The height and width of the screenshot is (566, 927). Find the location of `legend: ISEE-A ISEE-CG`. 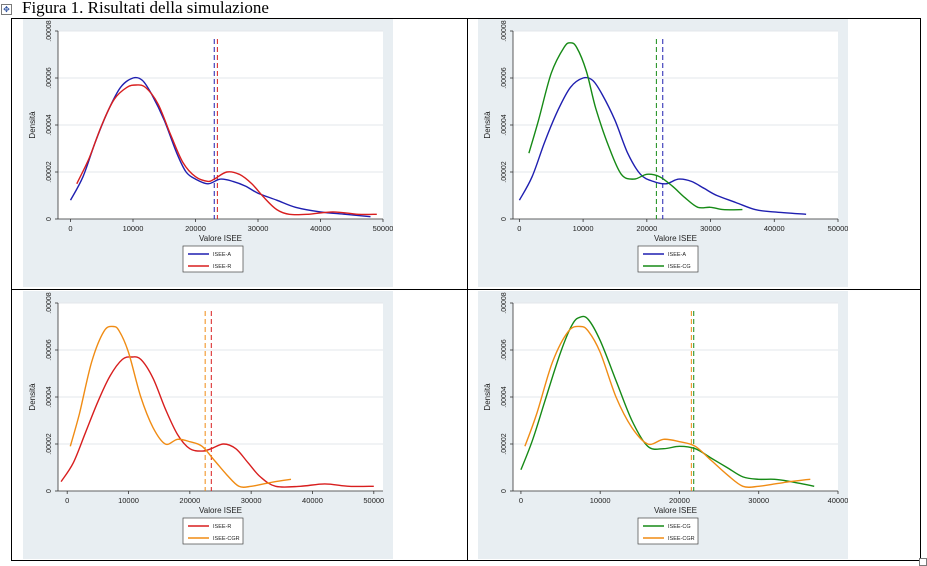

legend: ISEE-A ISEE-CG is located at coordinates (668, 259).